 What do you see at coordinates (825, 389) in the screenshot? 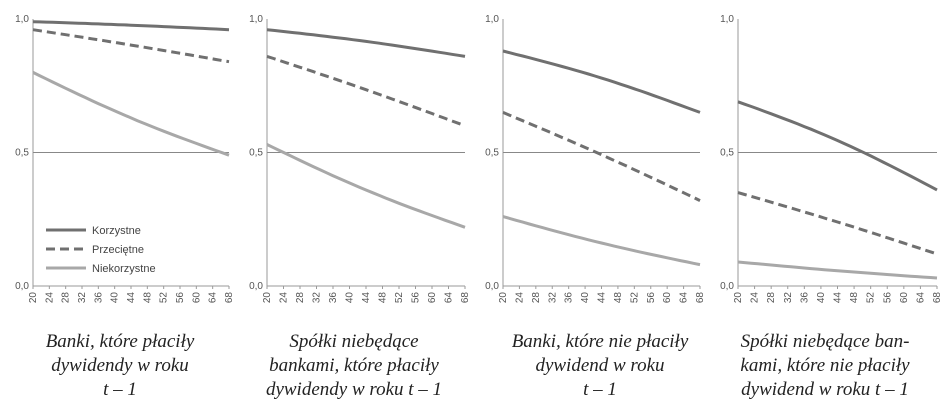
I see `caption-line: dywidend w roku t – 1` at bounding box center [825, 389].